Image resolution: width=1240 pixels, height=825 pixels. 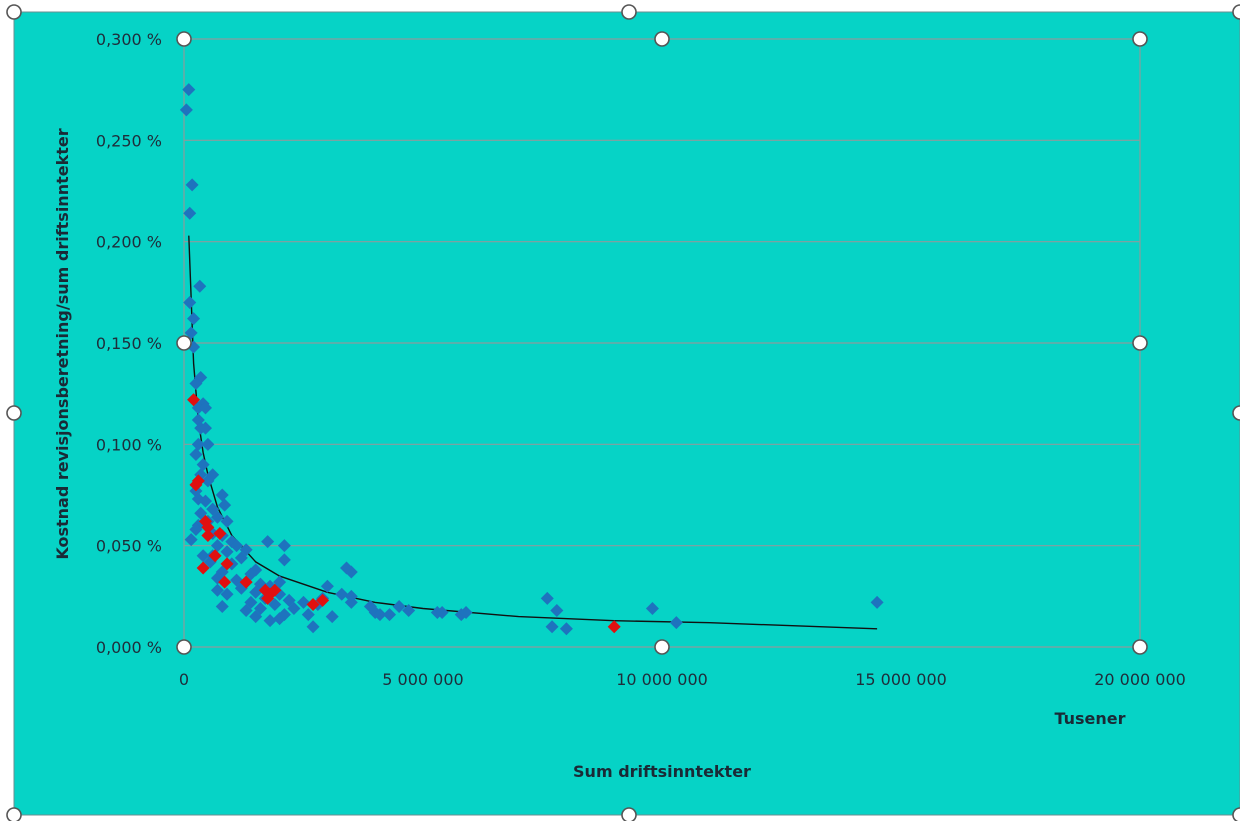 What do you see at coordinates (129, 242) in the screenshot?
I see `y-tick-label: 0,200 %` at bounding box center [129, 242].